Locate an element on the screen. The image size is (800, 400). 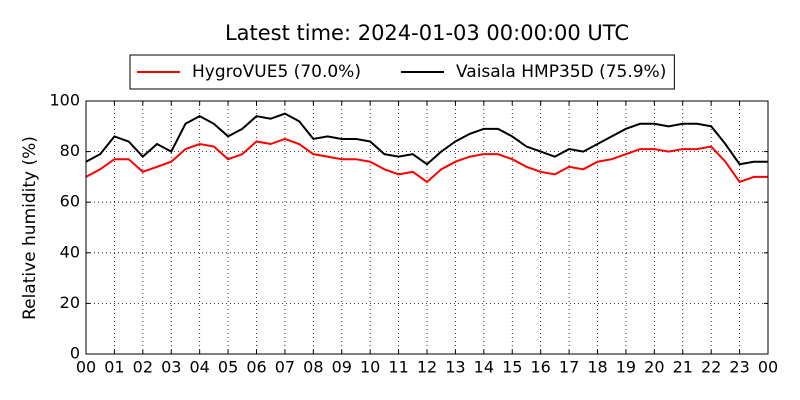
x-tick-label: 16 is located at coordinates (540, 367).